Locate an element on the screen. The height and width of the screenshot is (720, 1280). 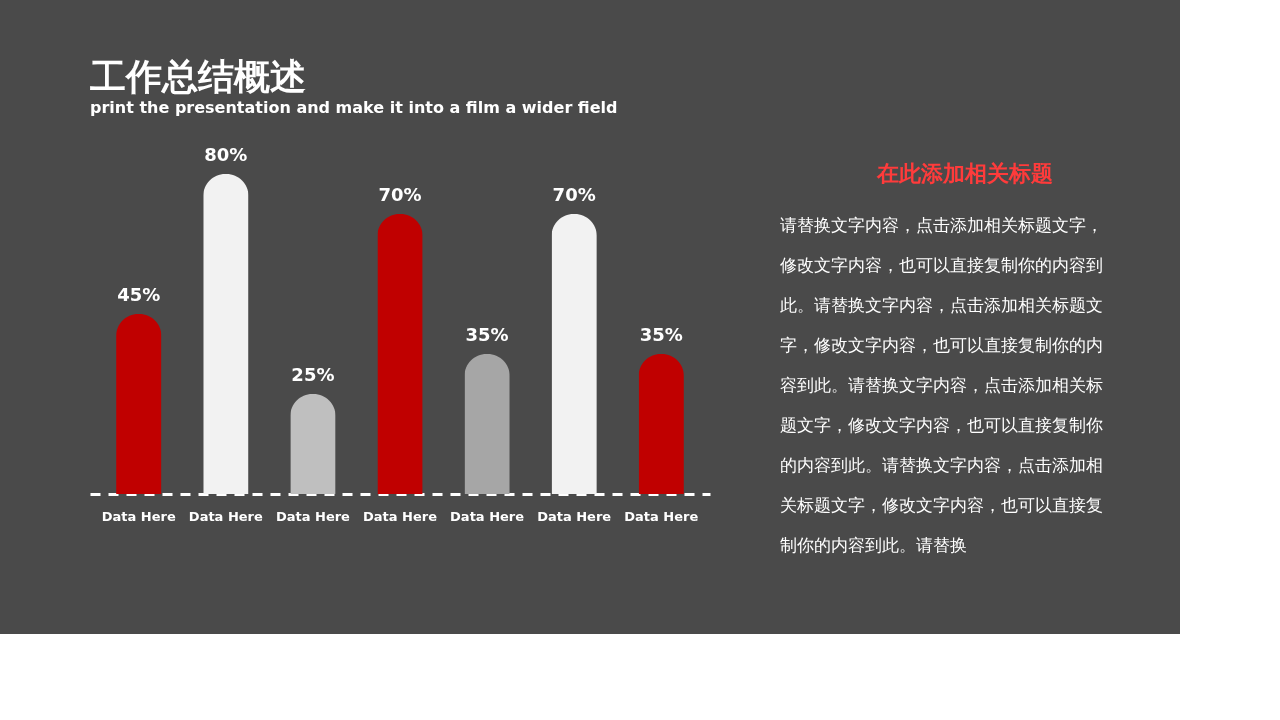
chart-title: 工作总结概述 is located at coordinates (198, 76).